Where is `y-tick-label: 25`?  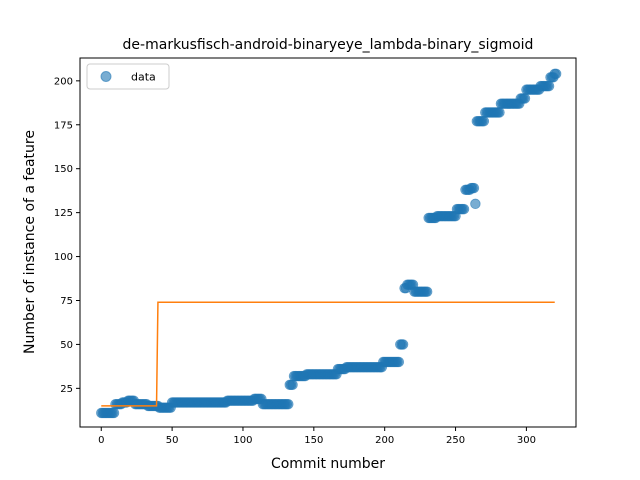 y-tick-label: 25 is located at coordinates (66, 389).